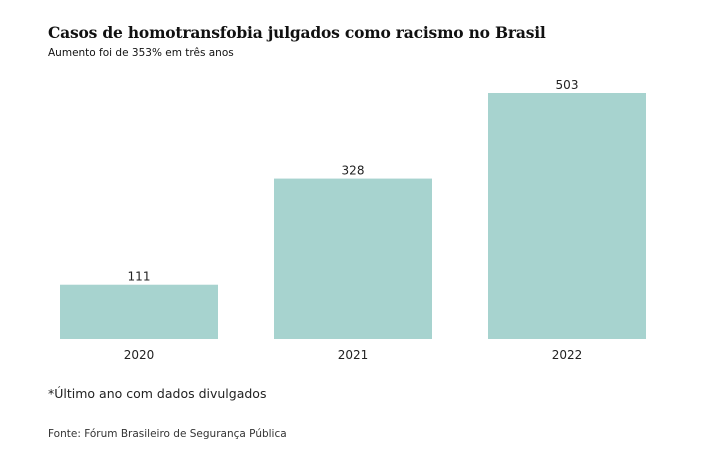 The image size is (723, 460). What do you see at coordinates (353, 171) in the screenshot?
I see `data-label: 328` at bounding box center [353, 171].